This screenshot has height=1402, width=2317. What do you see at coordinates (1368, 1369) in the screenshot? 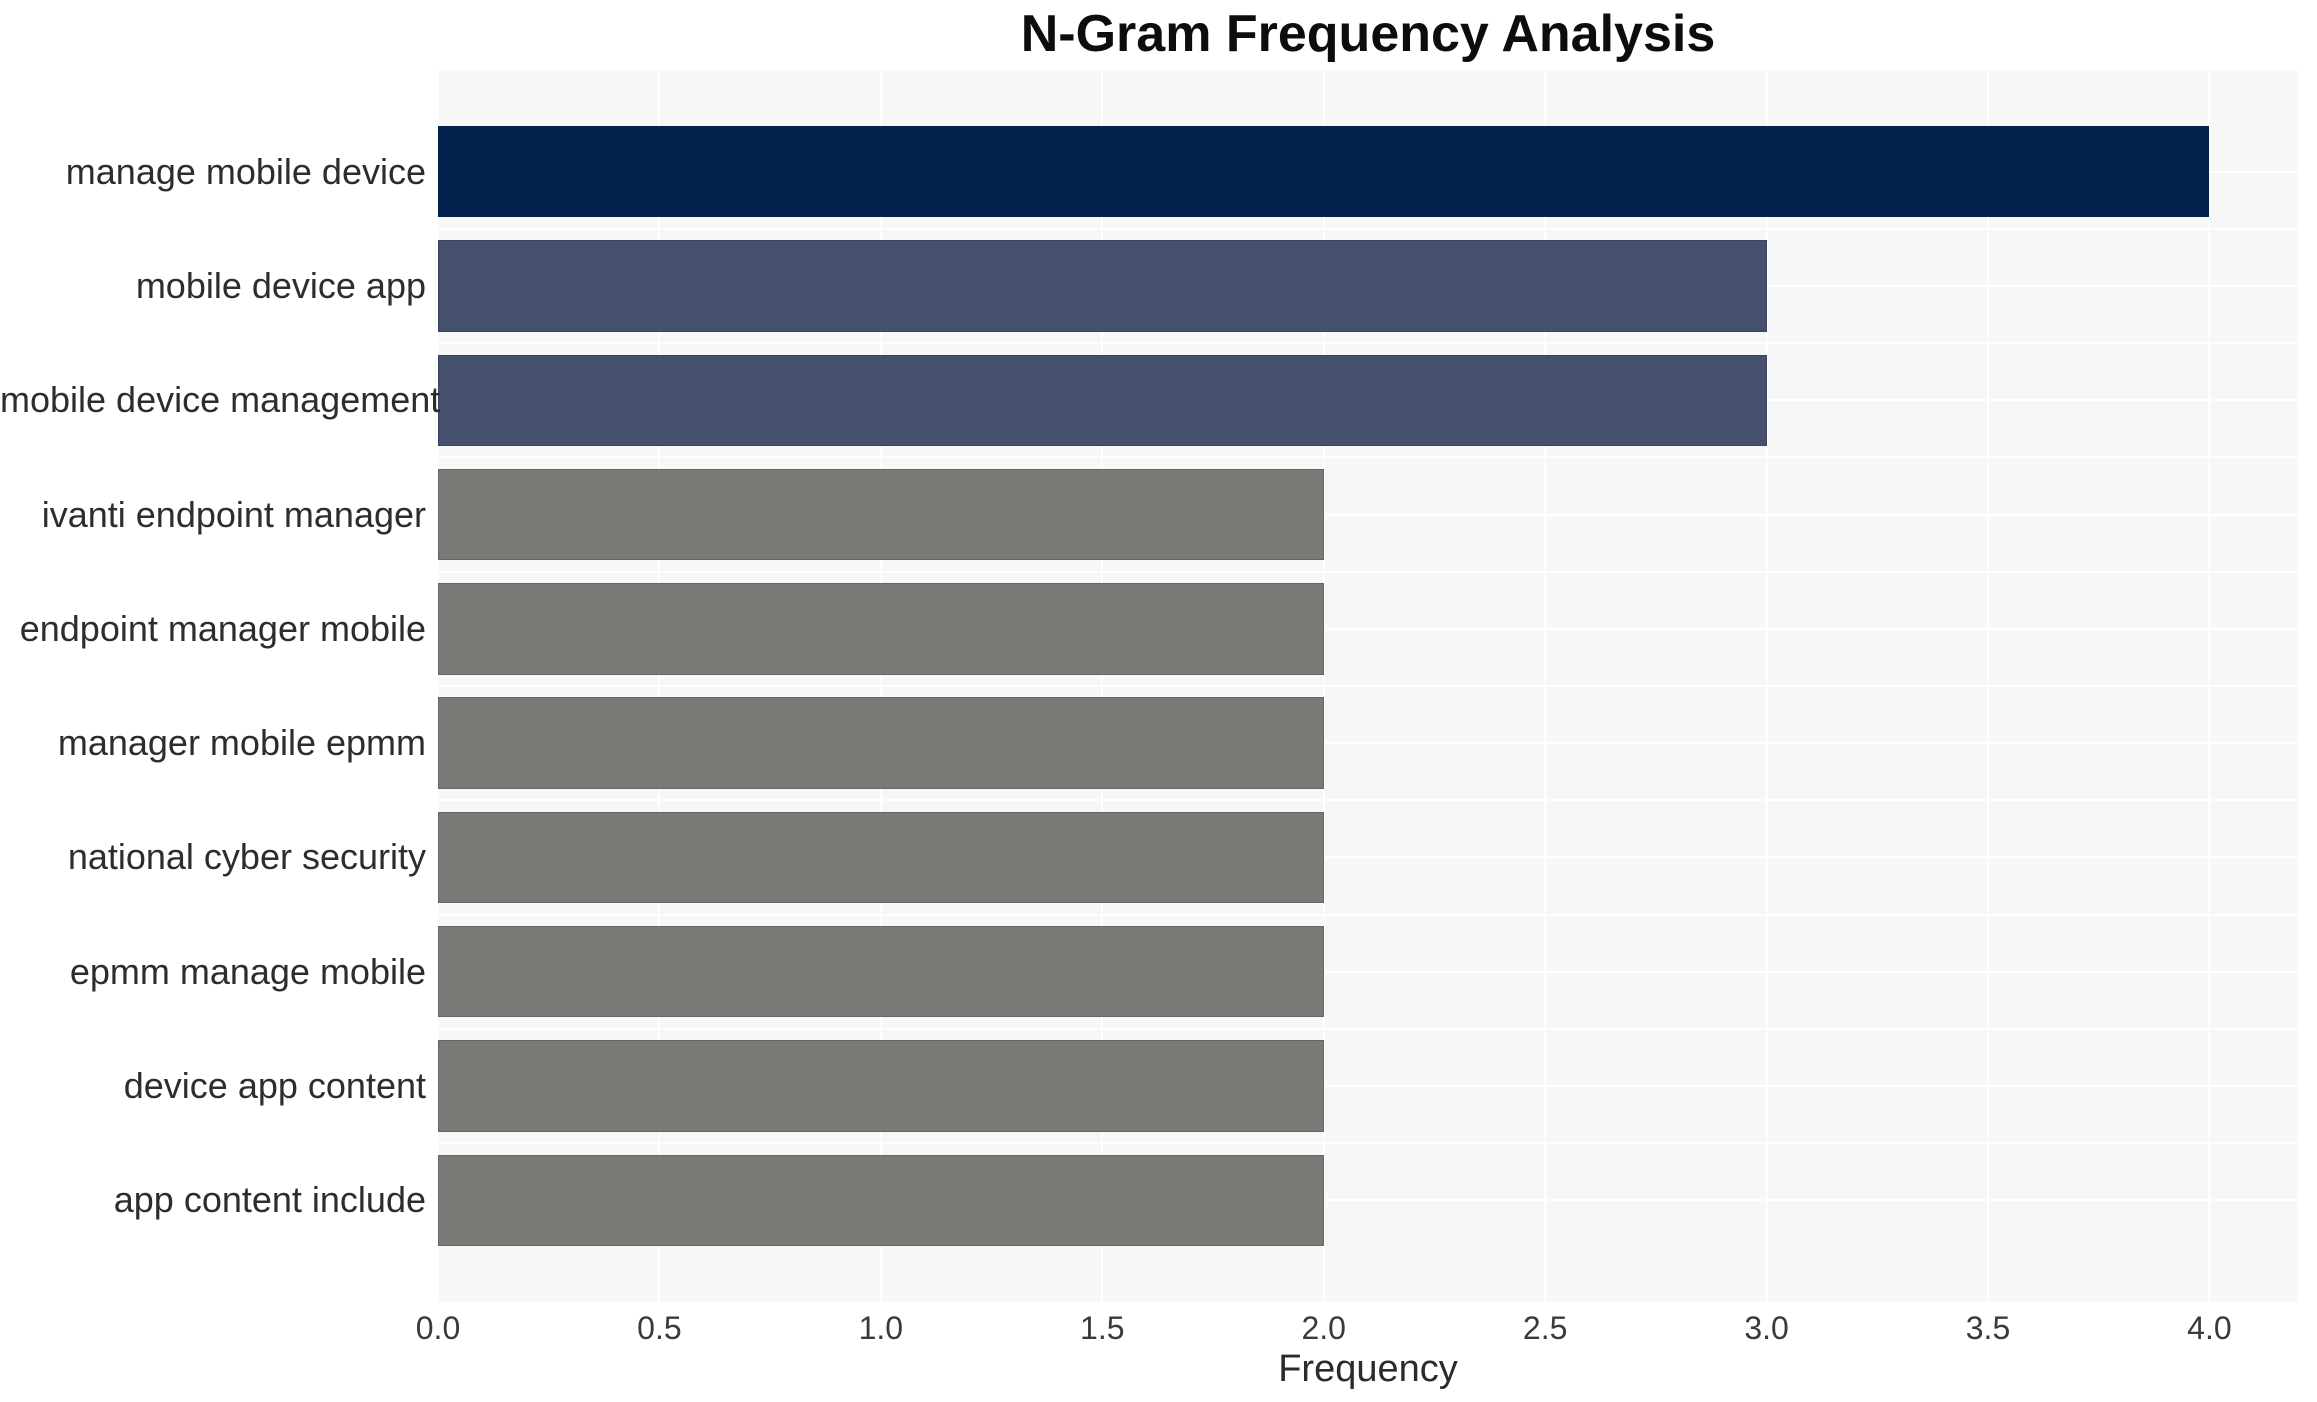
I see `x-axis-title: Frequency` at bounding box center [1368, 1369].